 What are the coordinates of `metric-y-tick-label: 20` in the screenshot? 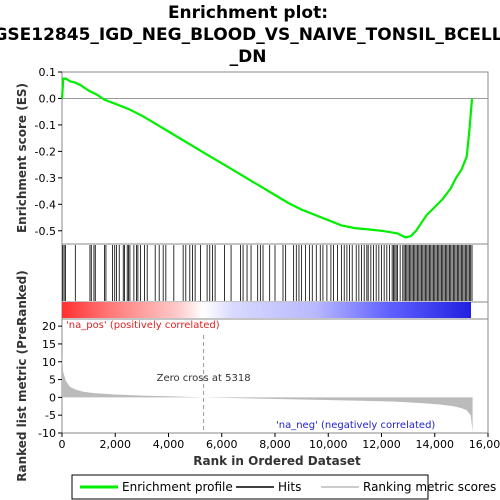 It's located at (49, 326).